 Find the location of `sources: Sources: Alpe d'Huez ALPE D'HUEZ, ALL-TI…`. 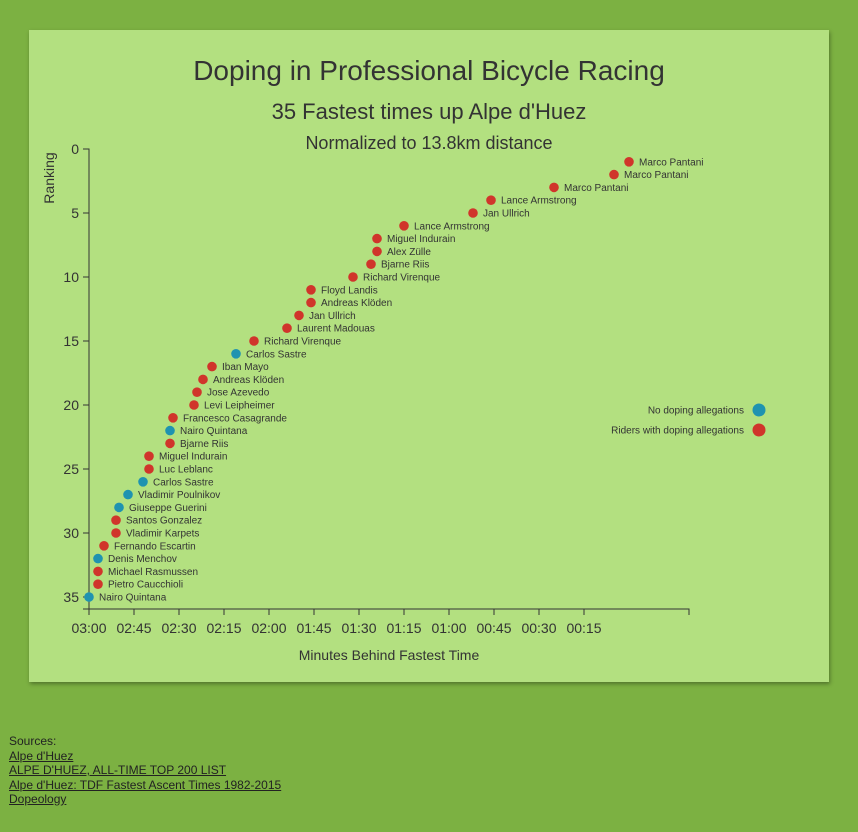

sources: Sources: Alpe d'Huez ALPE D'HUEZ, ALL-TI… is located at coordinates (145, 770).